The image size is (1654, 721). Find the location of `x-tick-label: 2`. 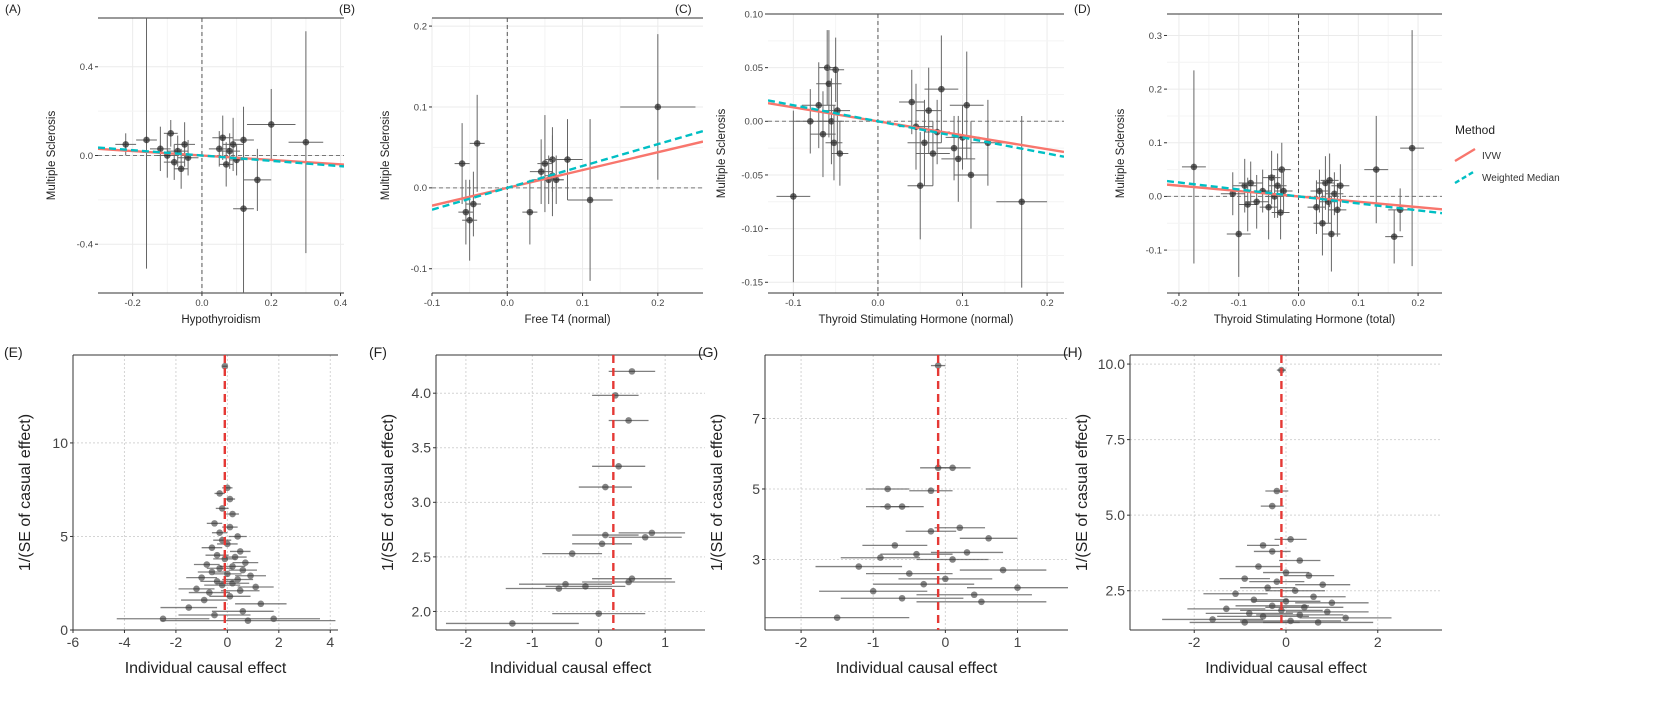

x-tick-label: 2 is located at coordinates (279, 642).